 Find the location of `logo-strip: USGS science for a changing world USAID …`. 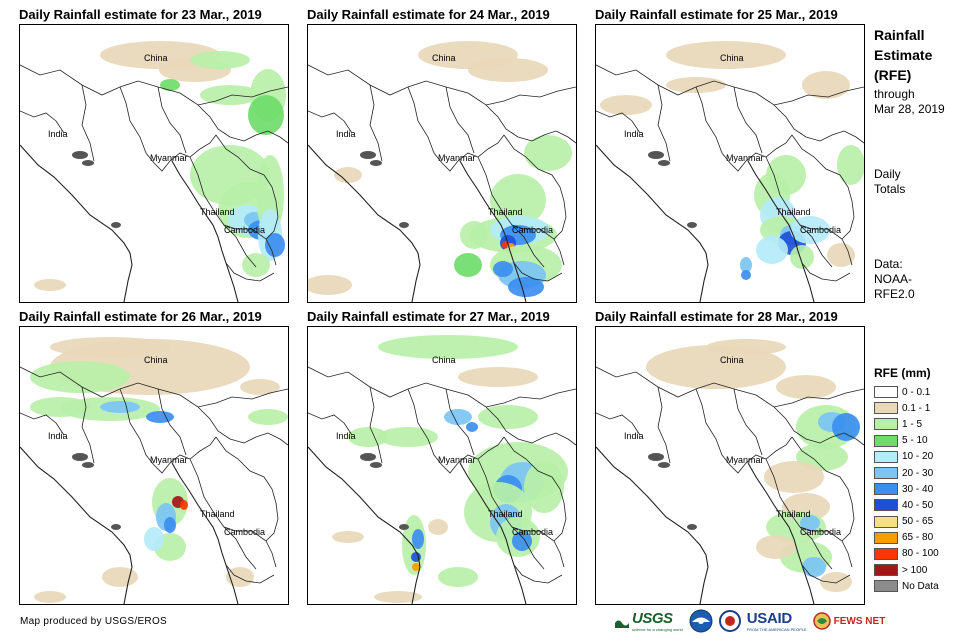

logo-strip: USGS science for a changing world USAID … is located at coordinates (750, 621).